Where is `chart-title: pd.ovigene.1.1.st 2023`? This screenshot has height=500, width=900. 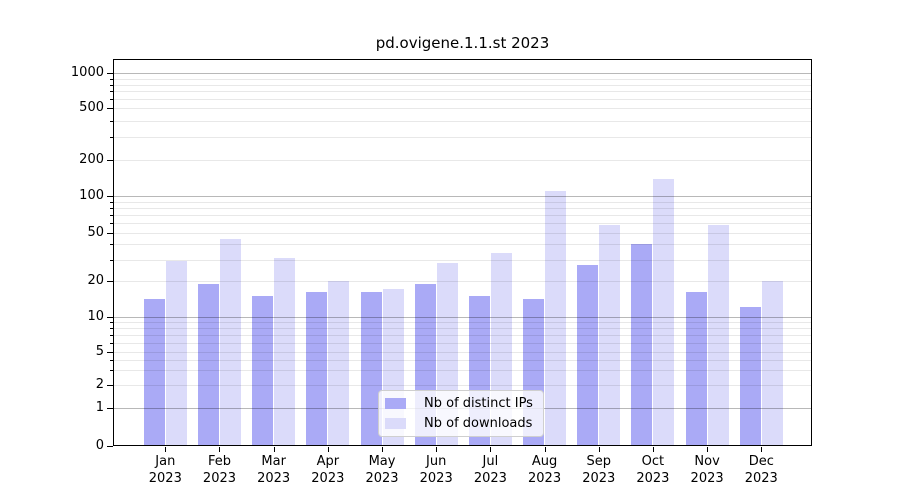
chart-title: pd.ovigene.1.1.st 2023 is located at coordinates (462, 43).